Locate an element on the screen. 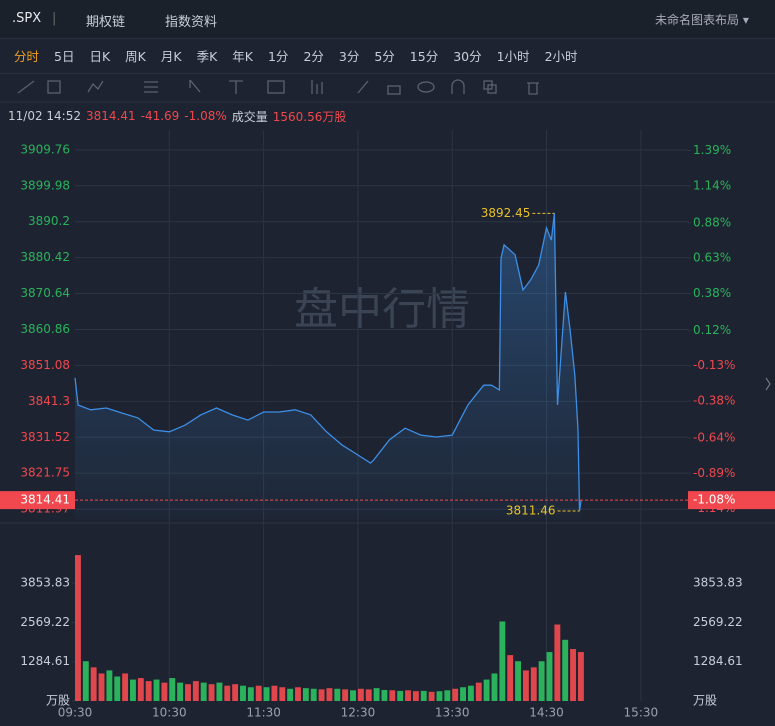  period-tab: 分时 is located at coordinates (27, 56).